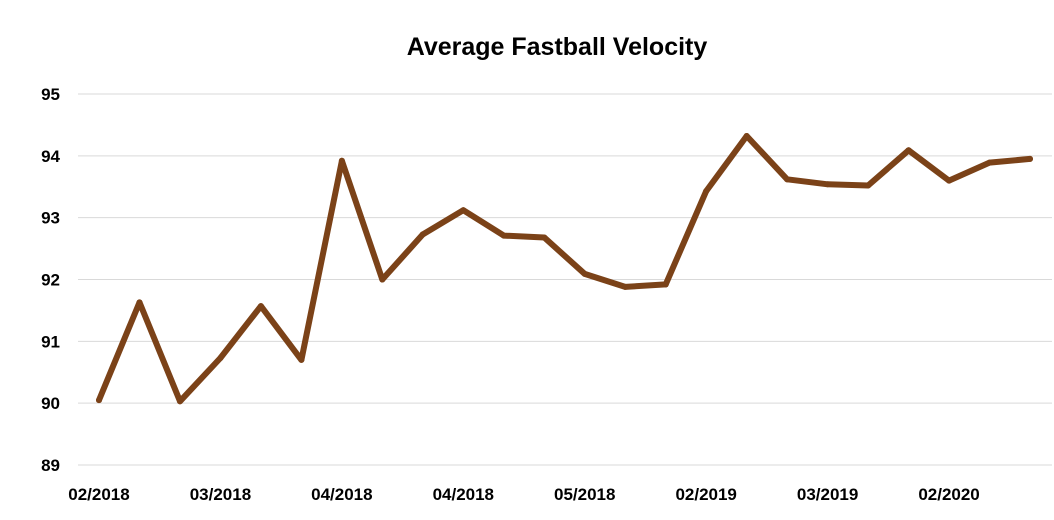 The height and width of the screenshot is (520, 1054). I want to click on y-axis-ticks: 89 90 91 92 93 94 95, so click(50, 280).